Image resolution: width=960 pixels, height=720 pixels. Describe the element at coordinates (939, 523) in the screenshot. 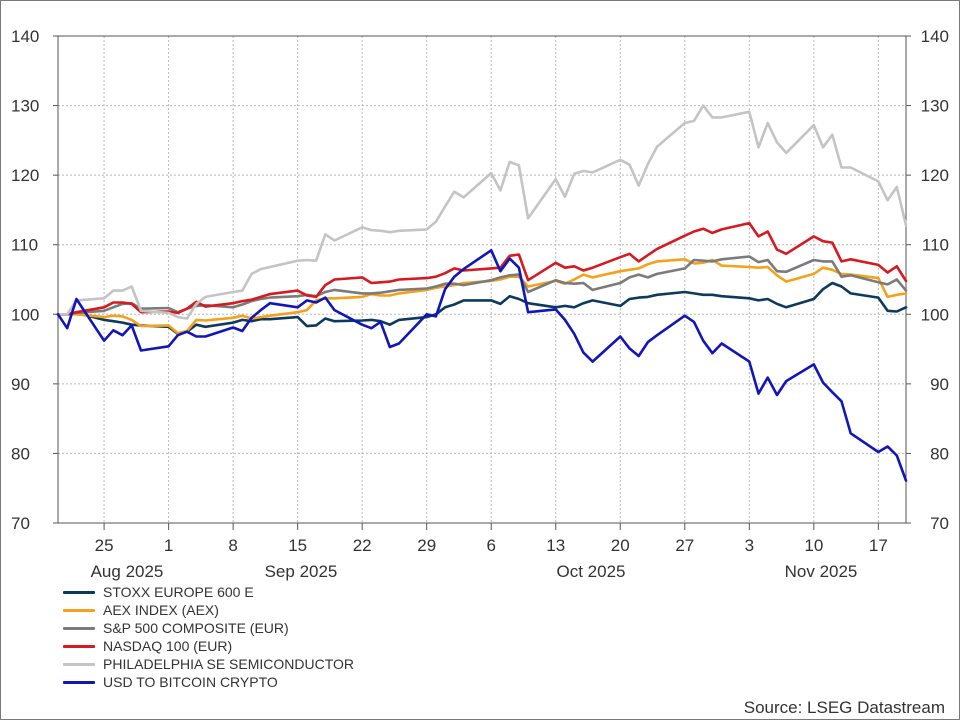

I see `y-tick-label-right: 70` at that location.